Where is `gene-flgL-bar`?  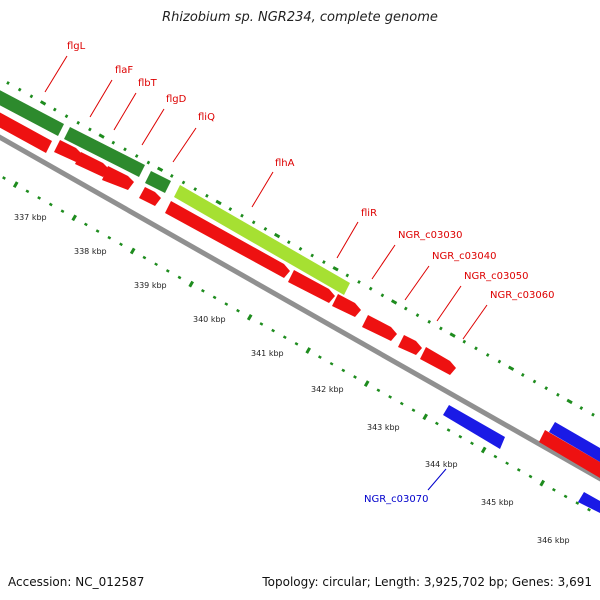
gene-flgL-bar is located at coordinates (32, 110).